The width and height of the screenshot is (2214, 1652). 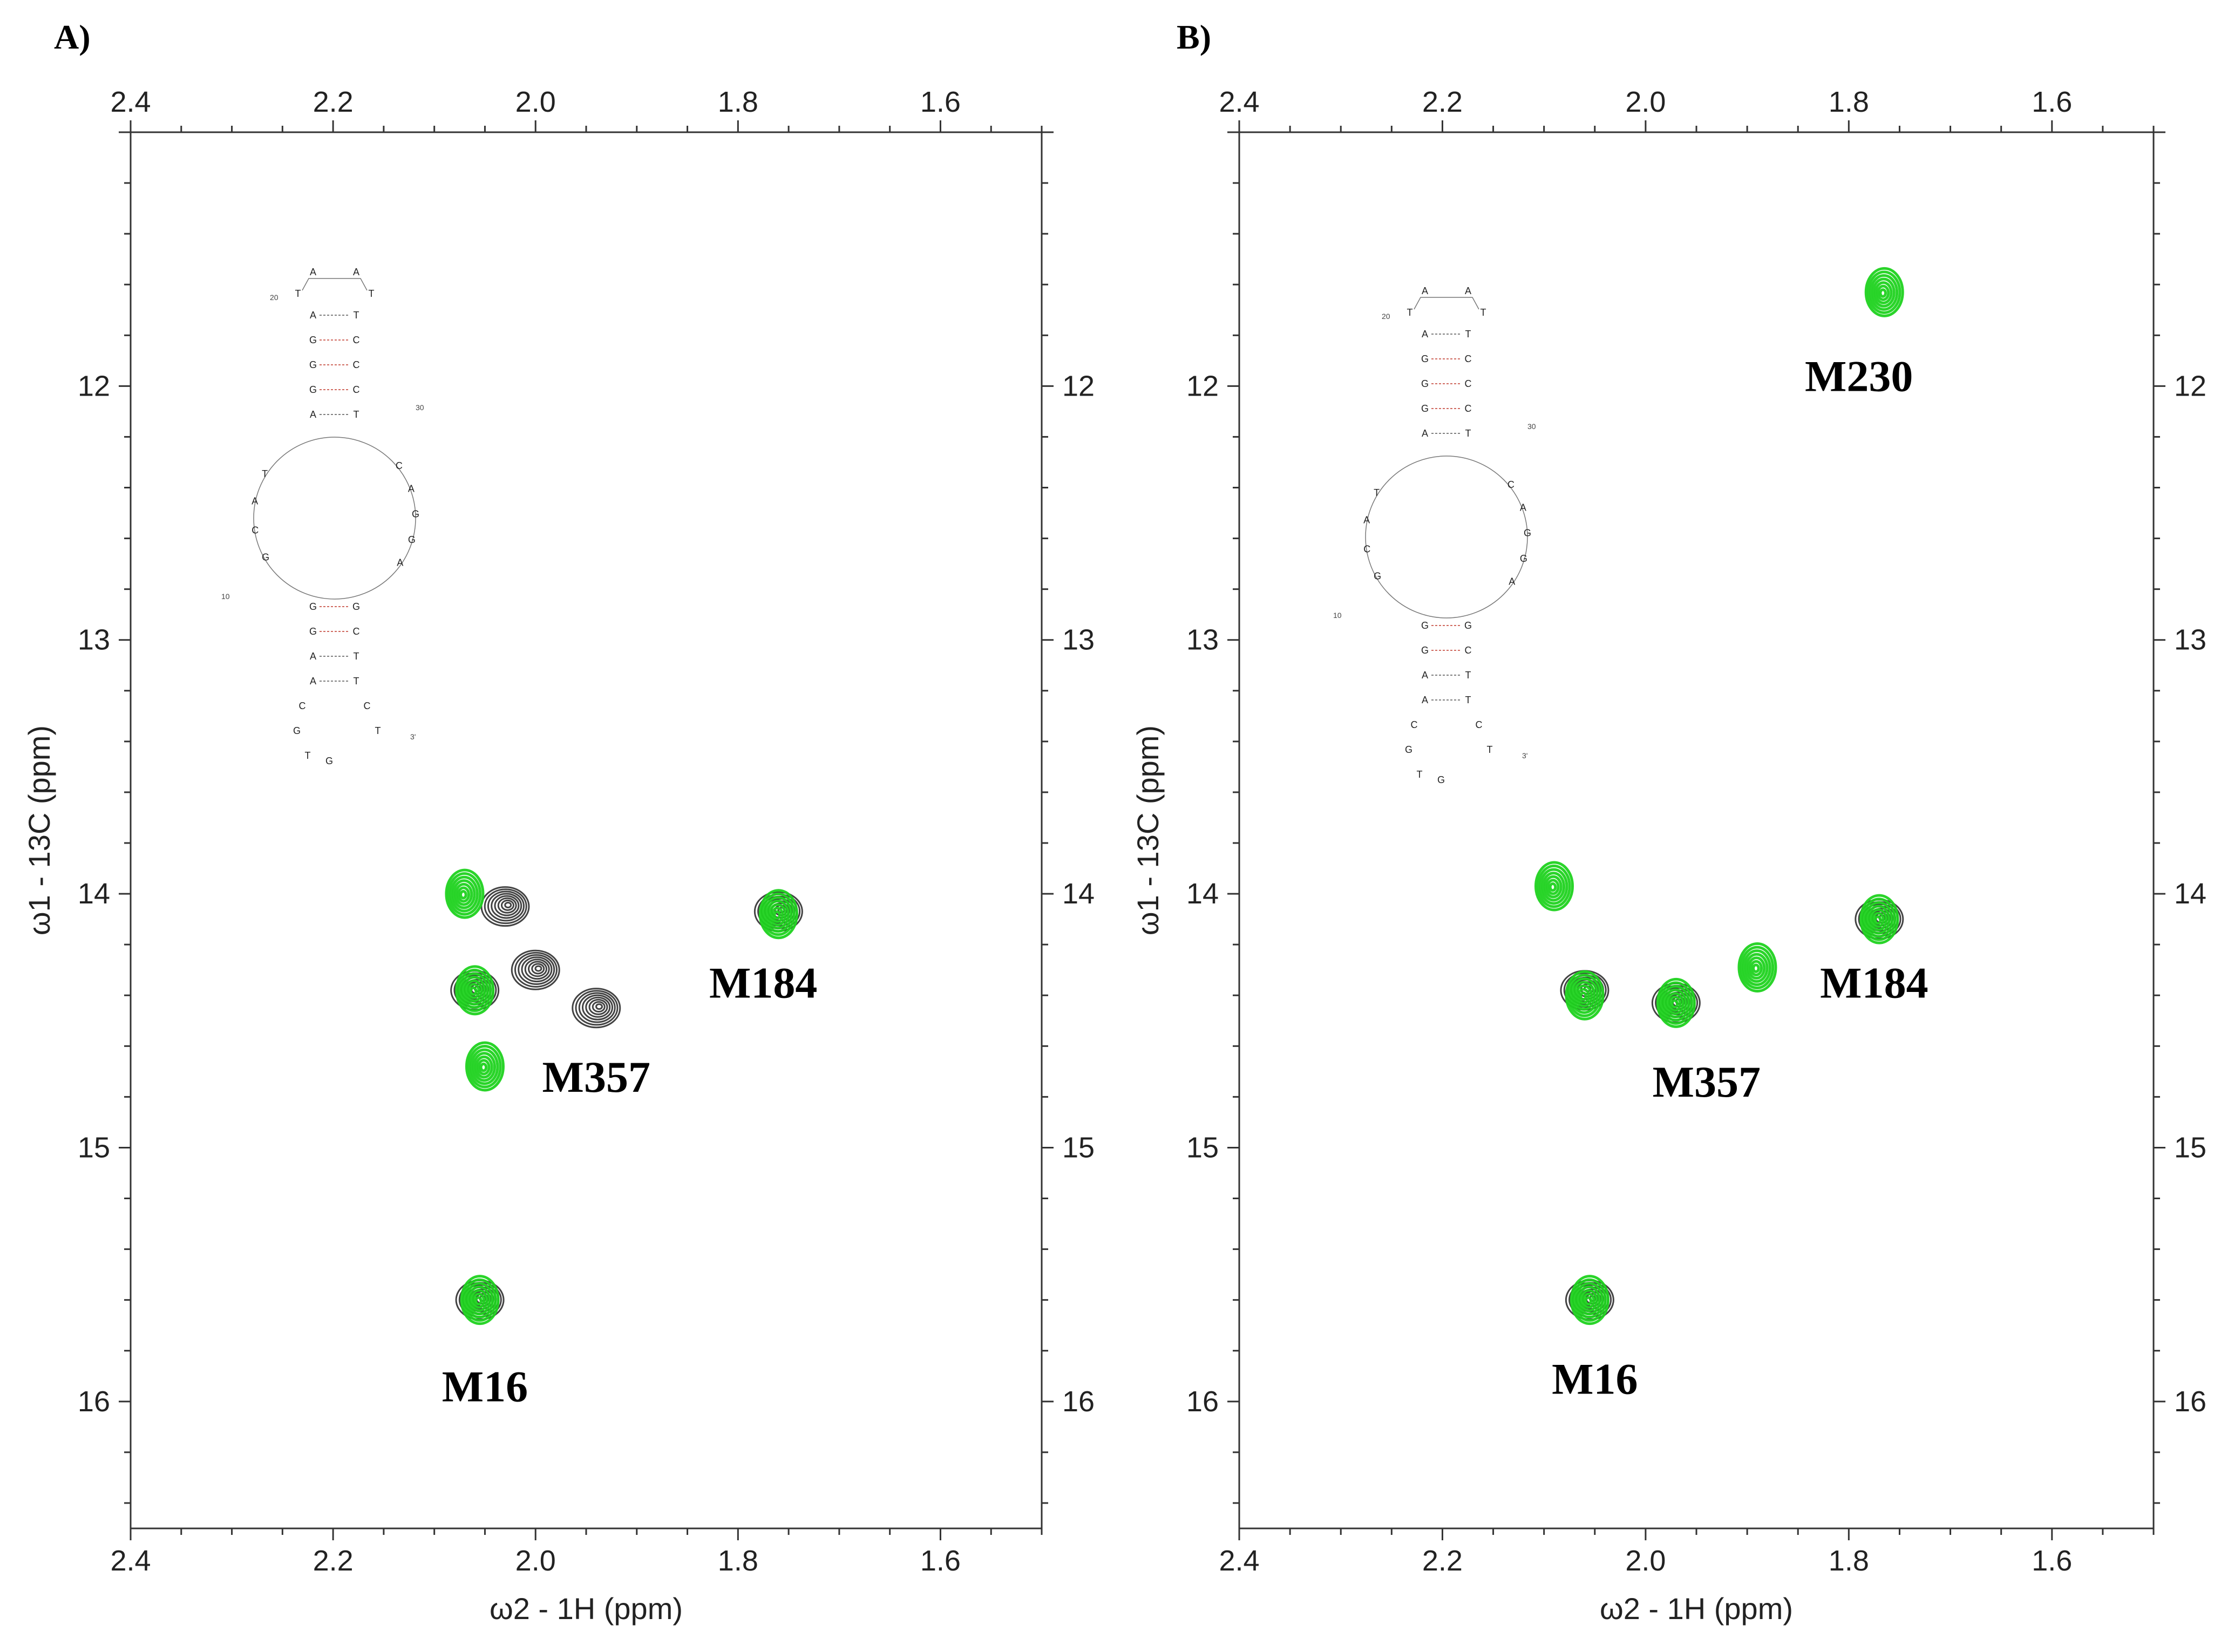 I want to click on y-tick-label-right: 13, so click(x=2190, y=640).